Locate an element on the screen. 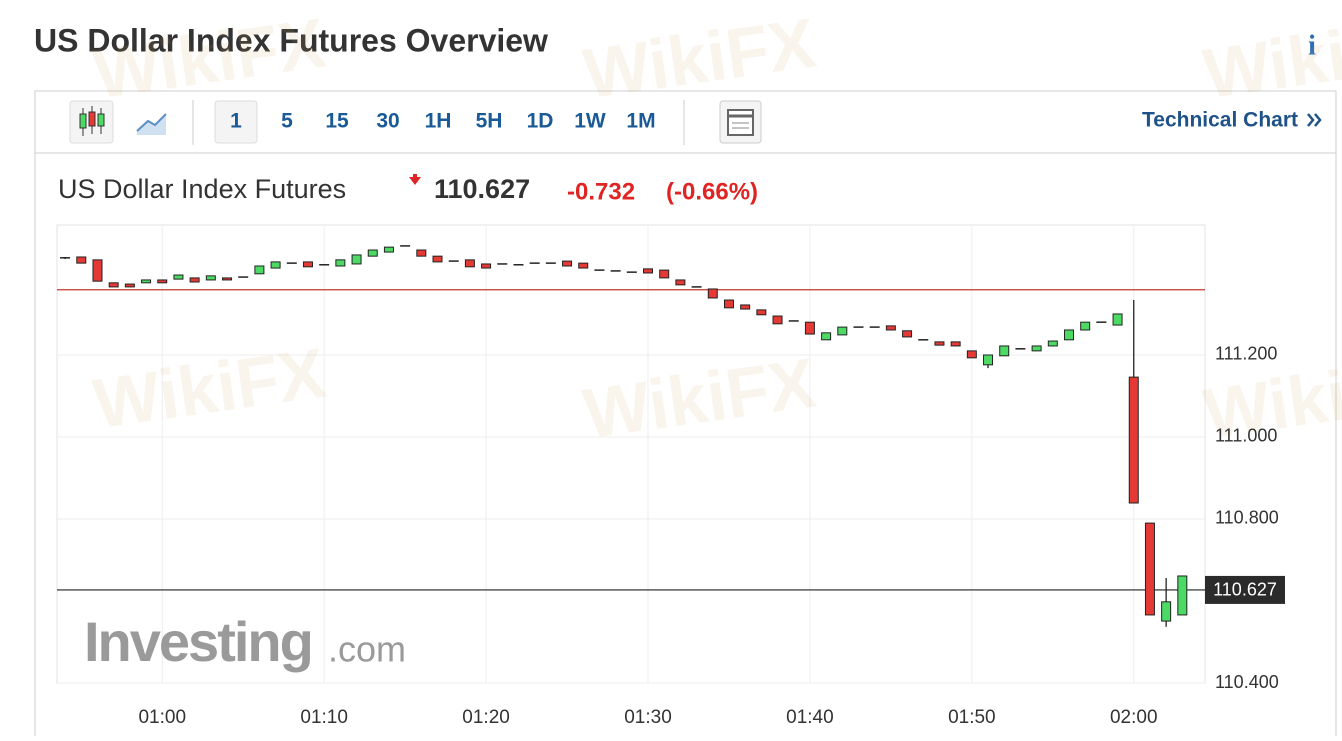 This screenshot has height=741, width=1342. y-tick-label: 110.400 is located at coordinates (1247, 682).